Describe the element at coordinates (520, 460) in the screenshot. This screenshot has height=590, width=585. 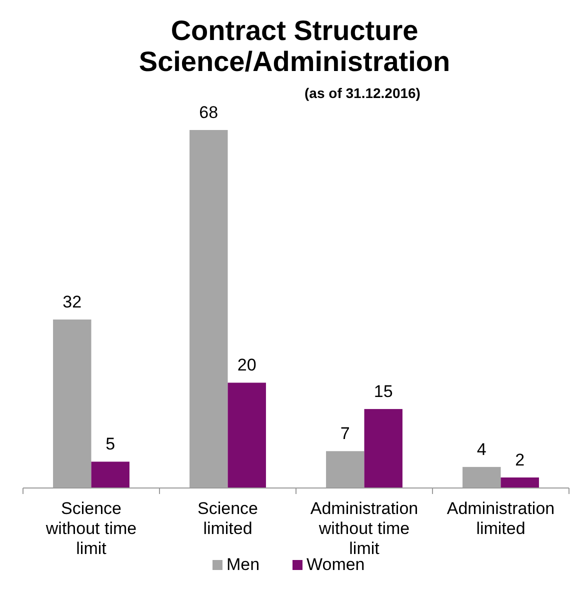
I see `data-label: 2` at that location.